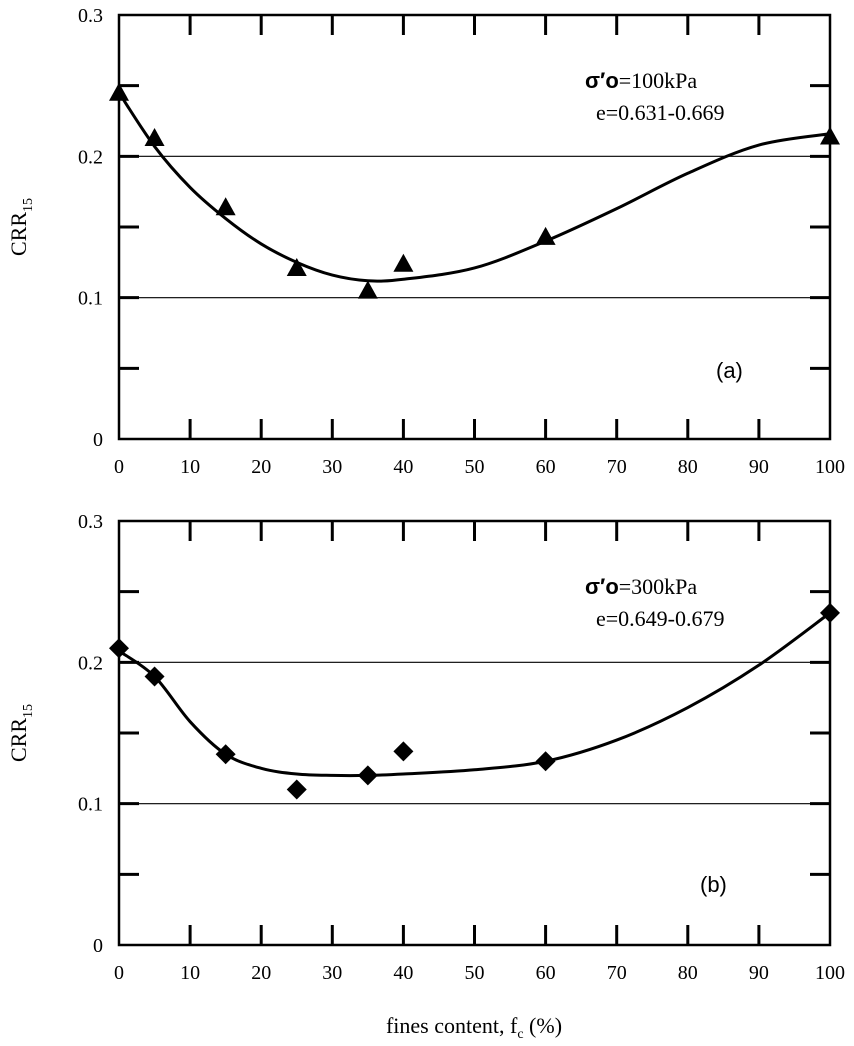  I want to click on x-axis-label: fines content, fc (%), so click(474, 1027).